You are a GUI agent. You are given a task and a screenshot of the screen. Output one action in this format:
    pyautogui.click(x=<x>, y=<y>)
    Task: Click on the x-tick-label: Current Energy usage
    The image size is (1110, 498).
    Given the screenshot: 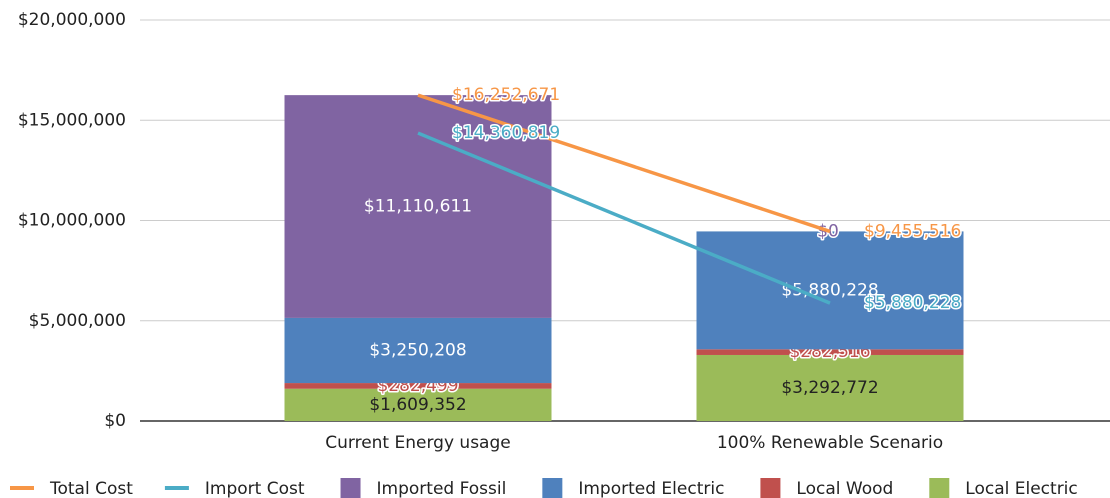 What is the action you would take?
    pyautogui.click(x=417, y=443)
    